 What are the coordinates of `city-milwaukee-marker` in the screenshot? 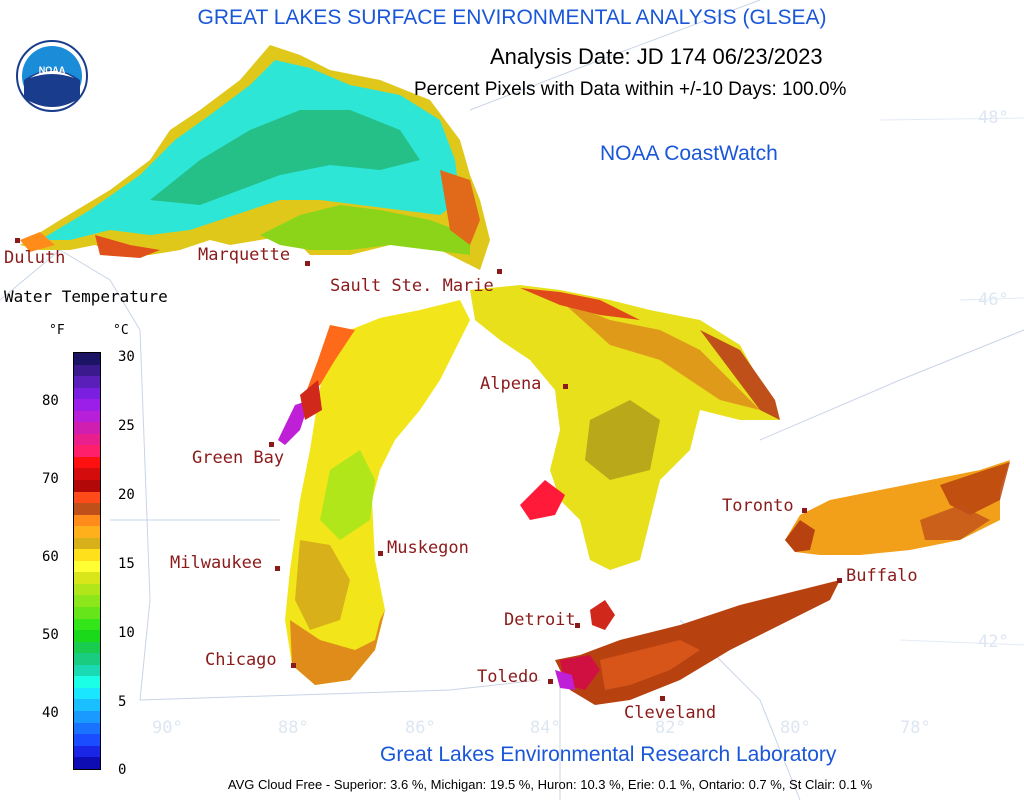 It's located at (277, 568).